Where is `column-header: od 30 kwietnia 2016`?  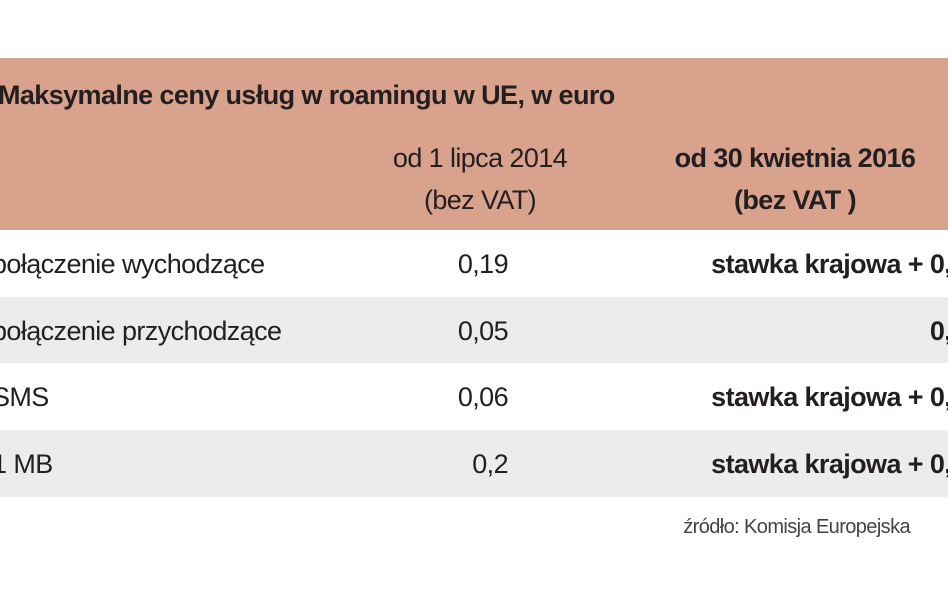 column-header: od 30 kwietnia 2016 is located at coordinates (795, 158).